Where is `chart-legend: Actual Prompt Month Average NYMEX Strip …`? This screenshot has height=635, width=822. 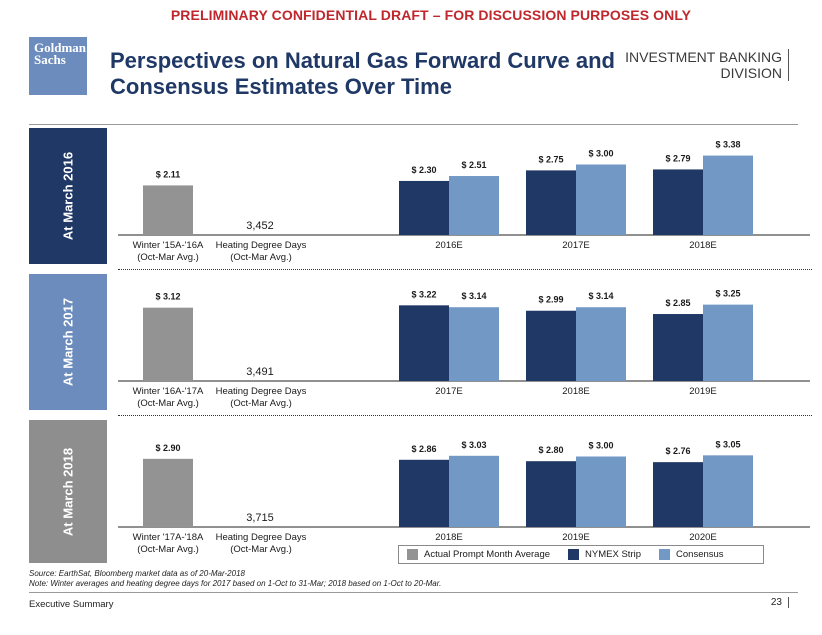
chart-legend: Actual Prompt Month Average NYMEX Strip … is located at coordinates (581, 554).